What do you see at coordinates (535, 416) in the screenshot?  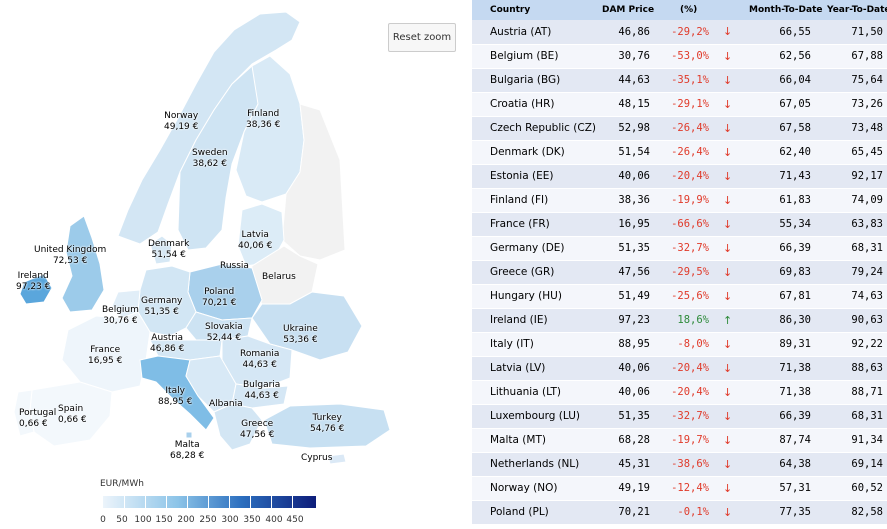 I see `country-cell: Luxembourg (LU)` at bounding box center [535, 416].